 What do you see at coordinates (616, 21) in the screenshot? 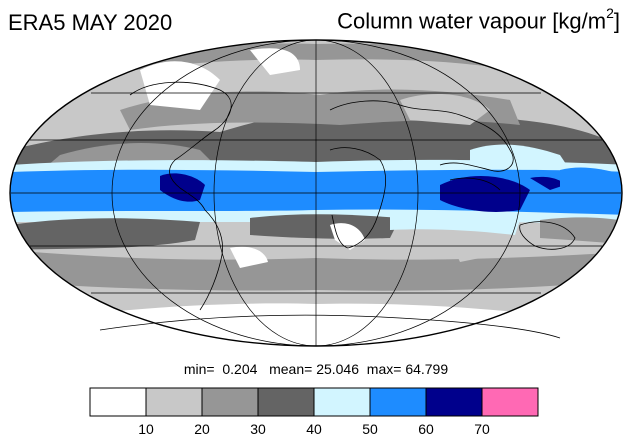
I see `unit-close: ]` at bounding box center [616, 21].